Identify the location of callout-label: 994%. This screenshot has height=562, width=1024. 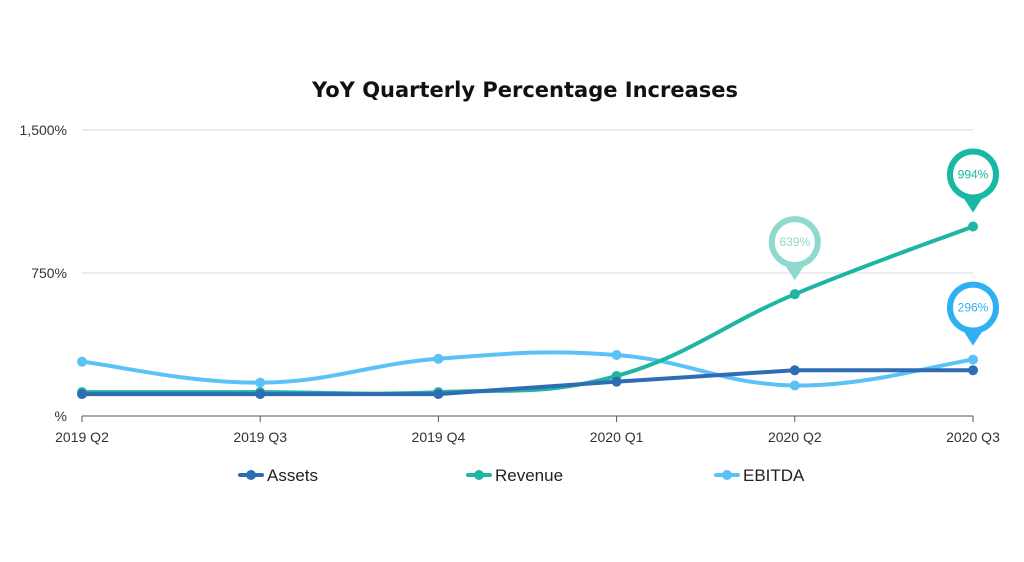
(973, 174).